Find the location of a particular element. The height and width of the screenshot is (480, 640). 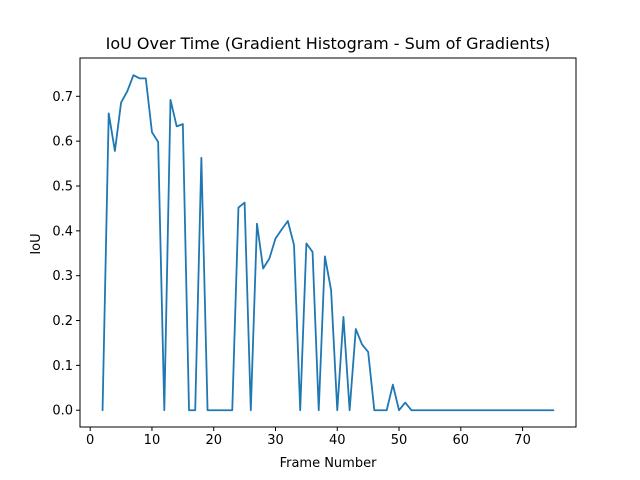

x-tick-label: 0 is located at coordinates (90, 440).